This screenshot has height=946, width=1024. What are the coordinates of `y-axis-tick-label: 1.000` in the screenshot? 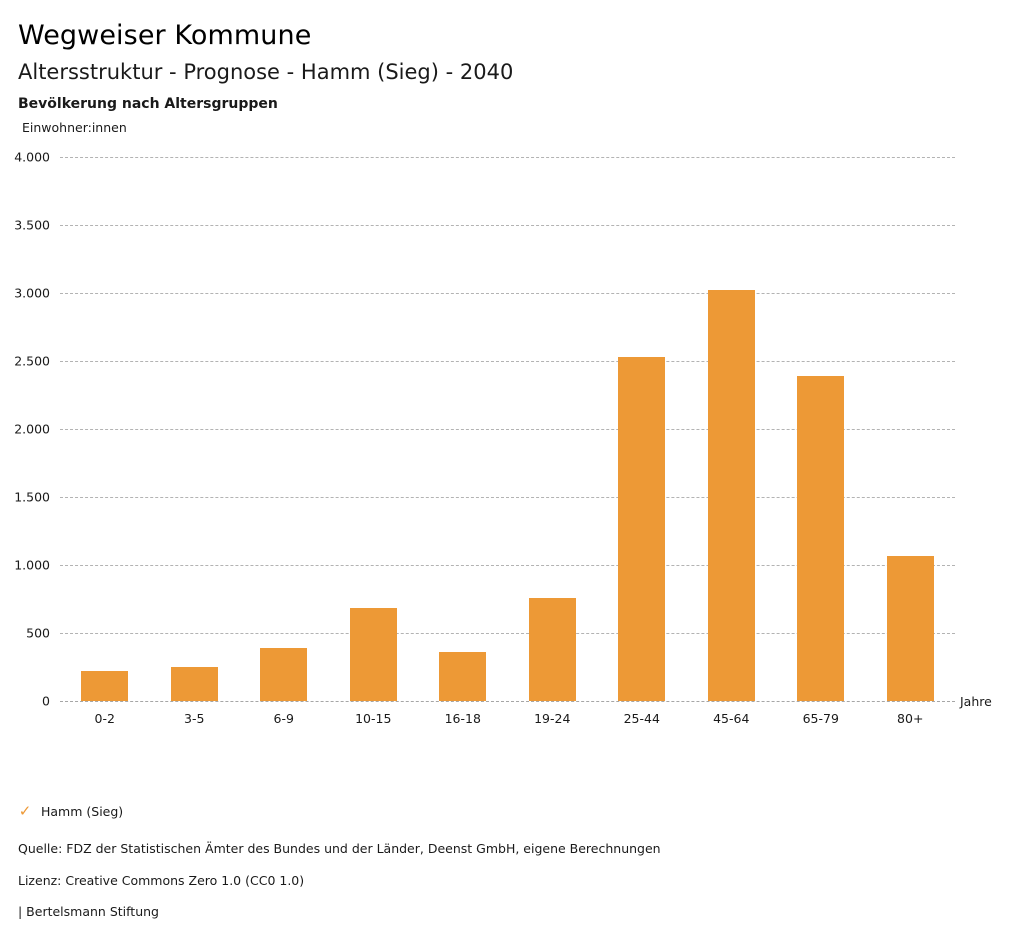 It's located at (32, 565).